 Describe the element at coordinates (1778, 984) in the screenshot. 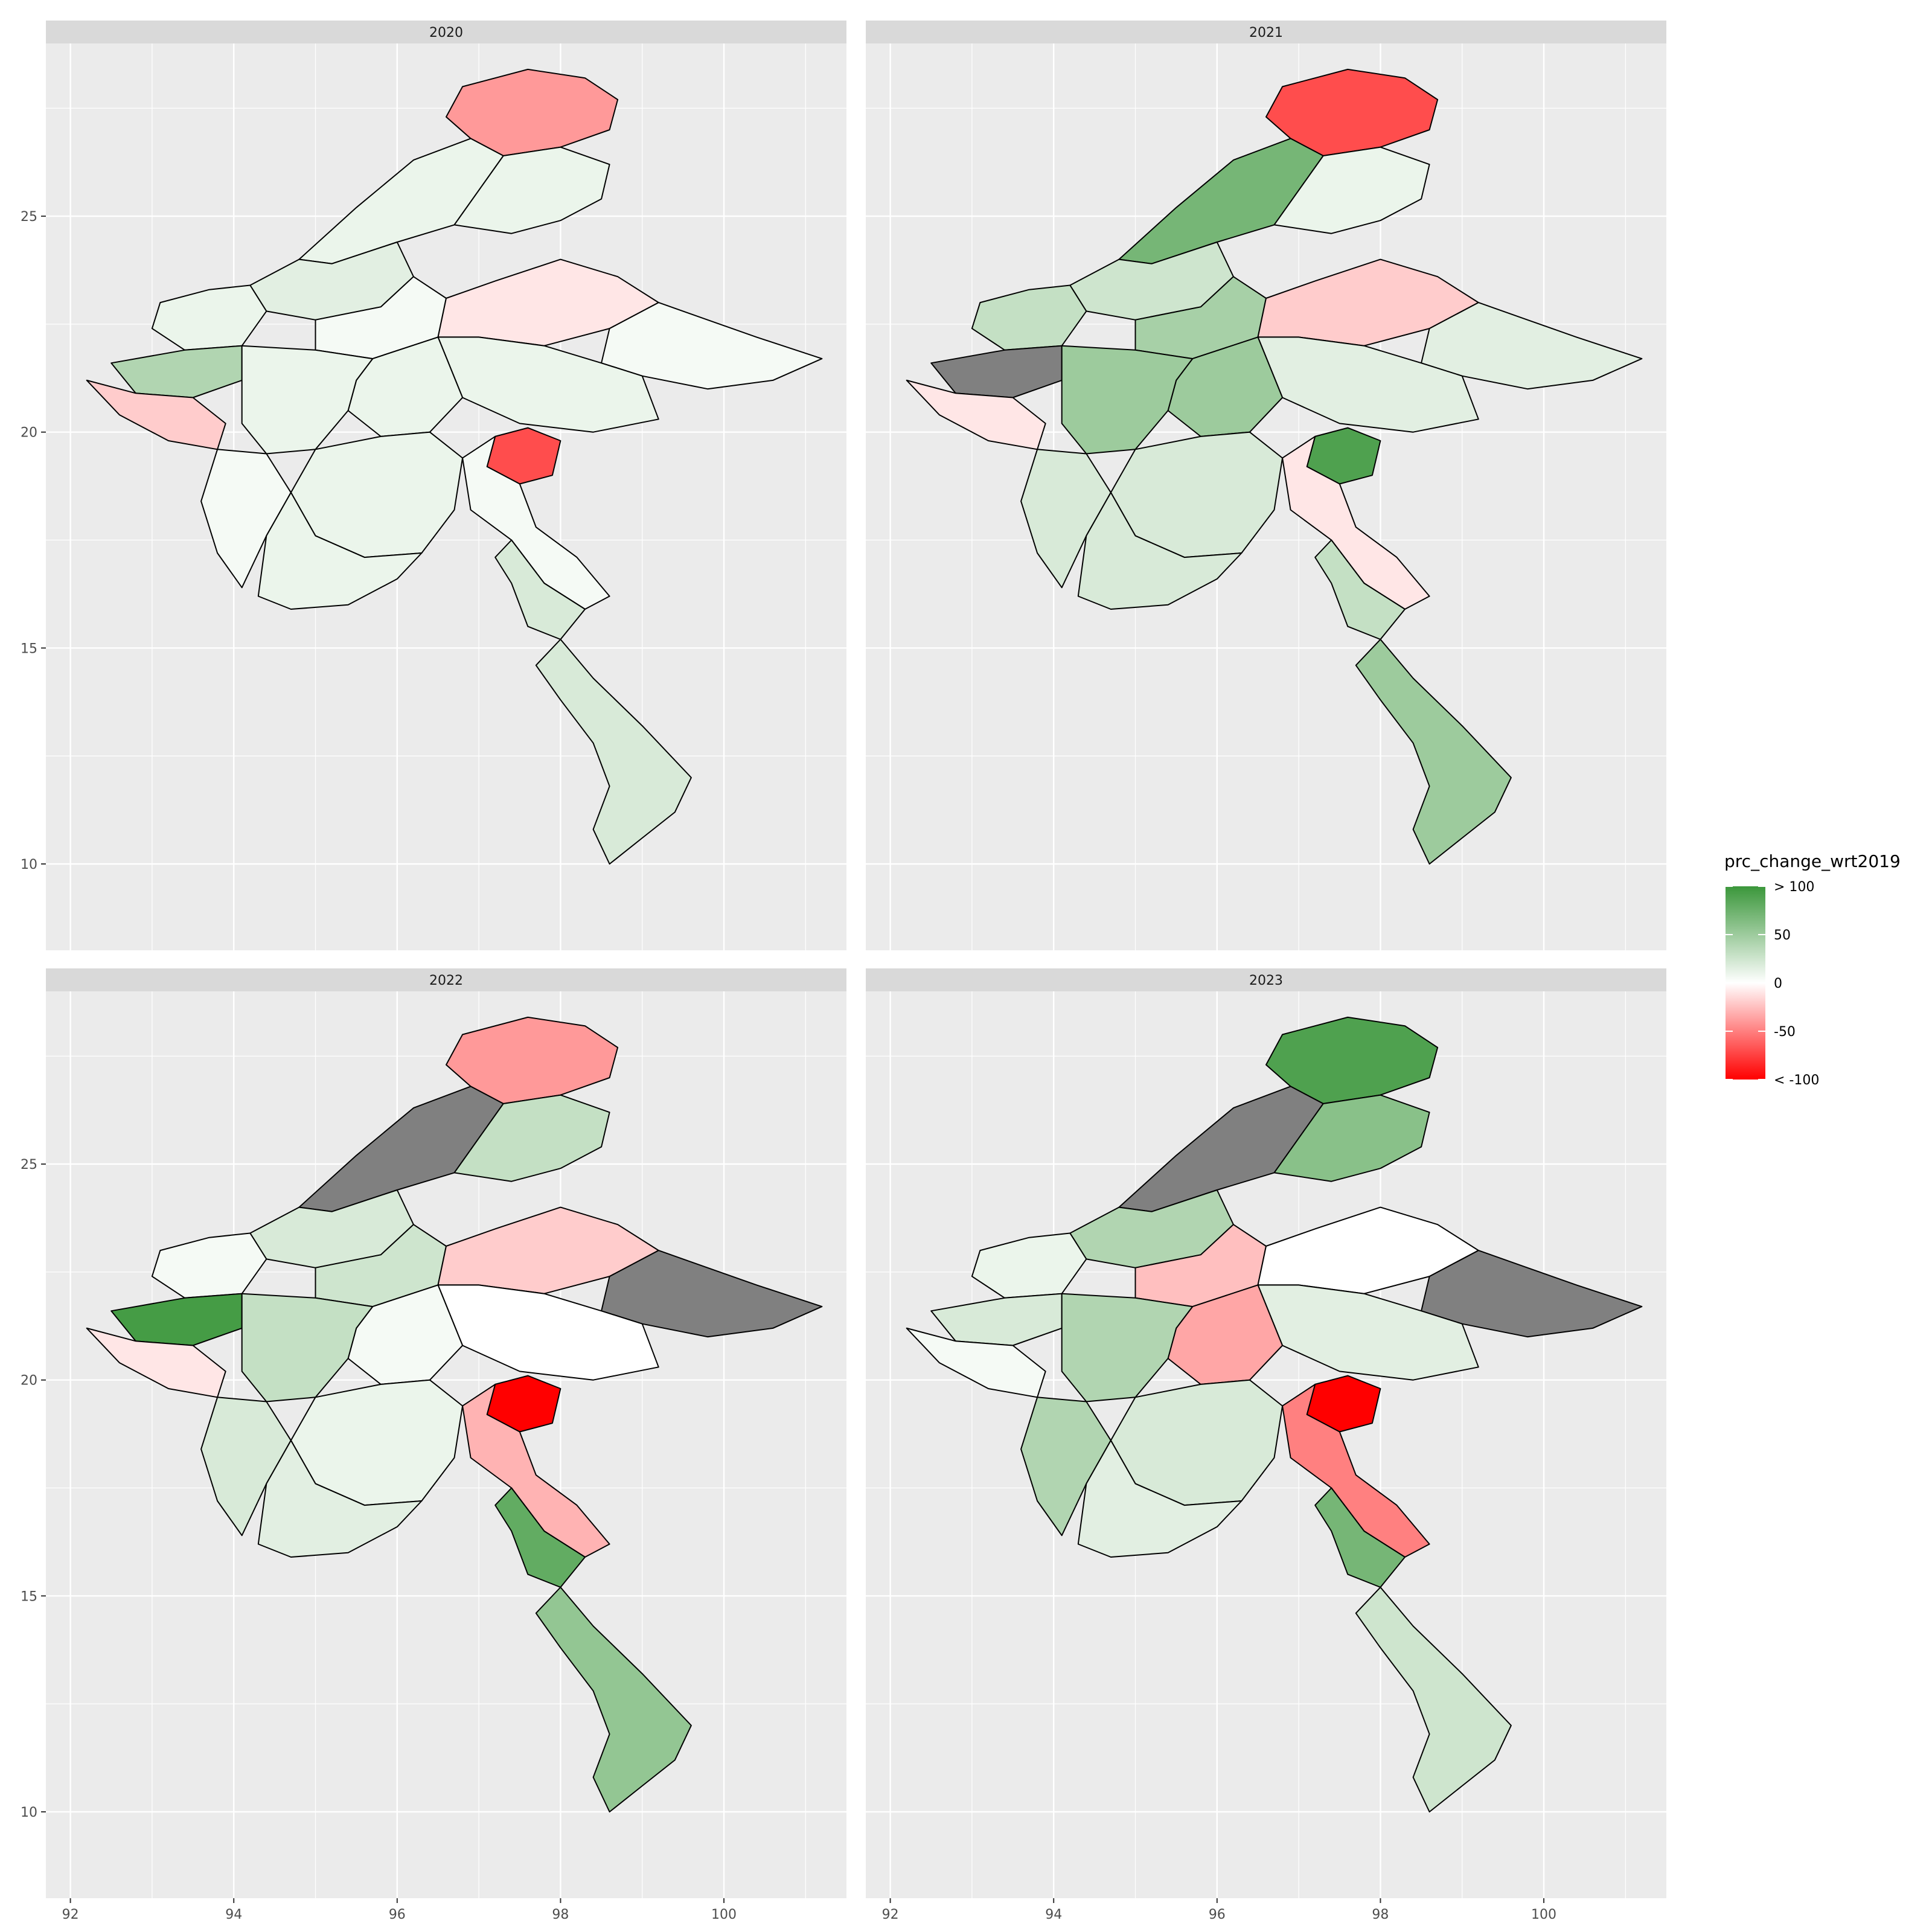

I see `legend-label: 0` at that location.